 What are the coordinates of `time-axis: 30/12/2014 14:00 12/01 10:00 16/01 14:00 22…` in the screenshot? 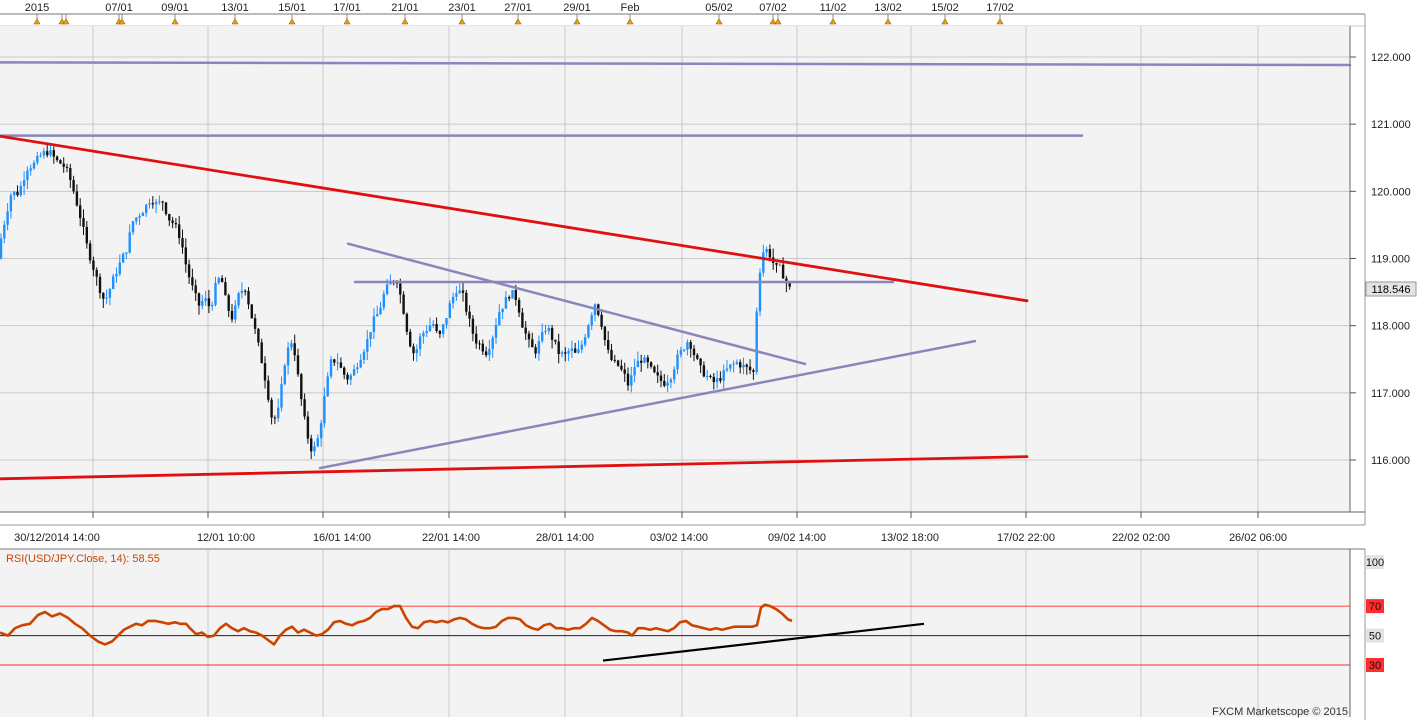 It's located at (682, 529).